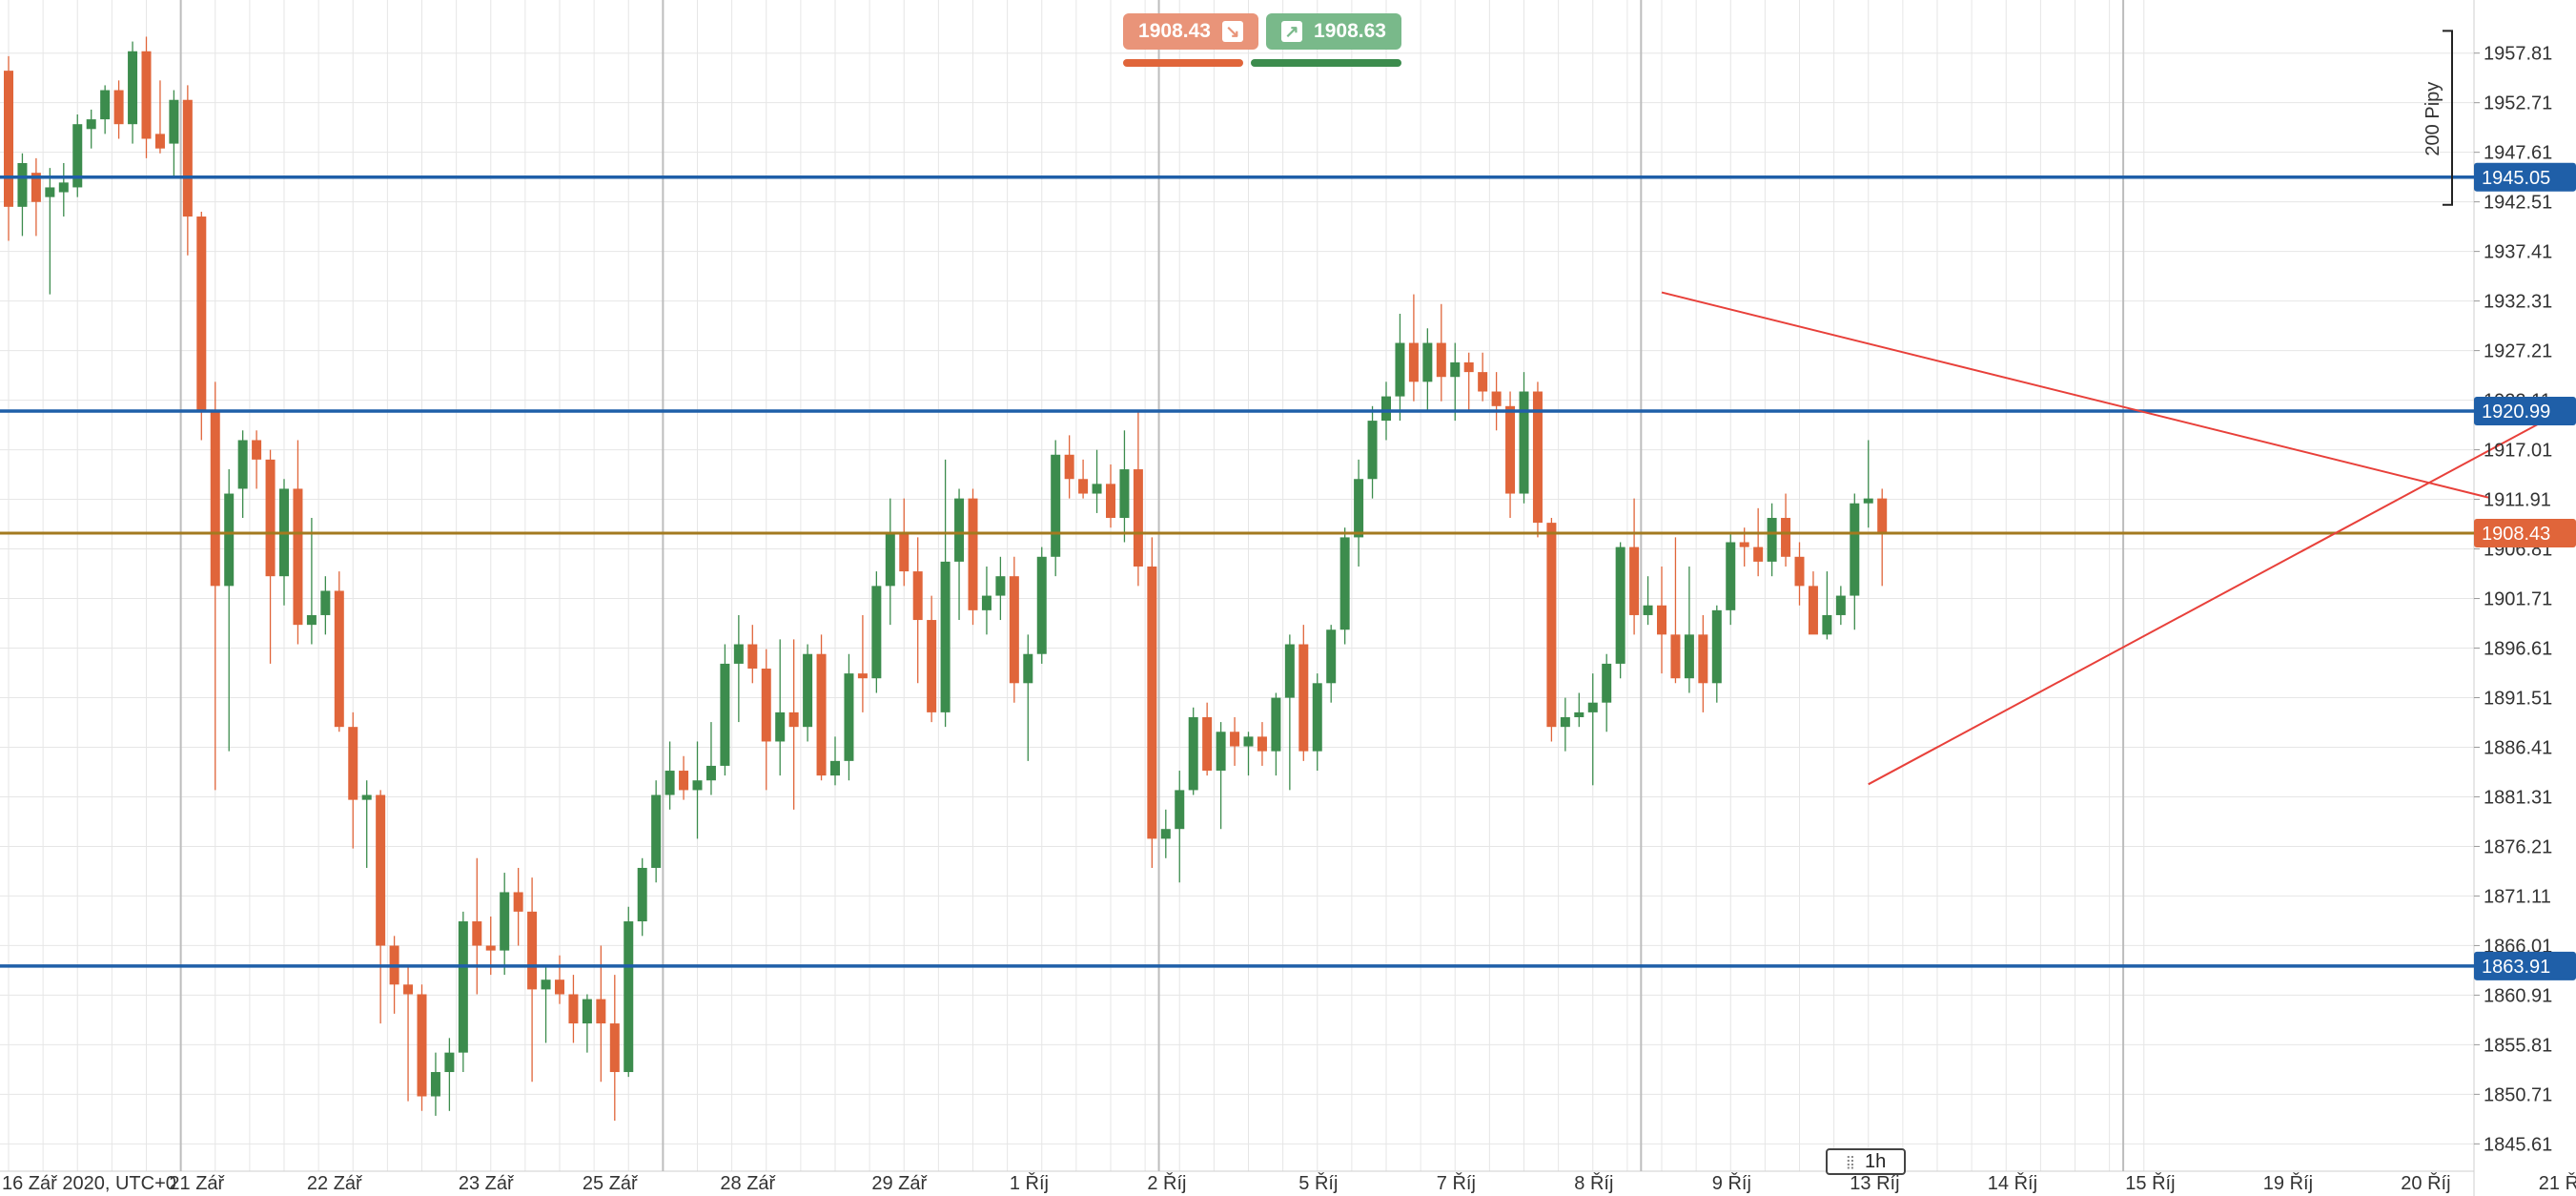 The width and height of the screenshot is (2576, 1196). Describe the element at coordinates (2557, 1183) in the screenshot. I see `x-tick-label: 21 Říj` at that location.